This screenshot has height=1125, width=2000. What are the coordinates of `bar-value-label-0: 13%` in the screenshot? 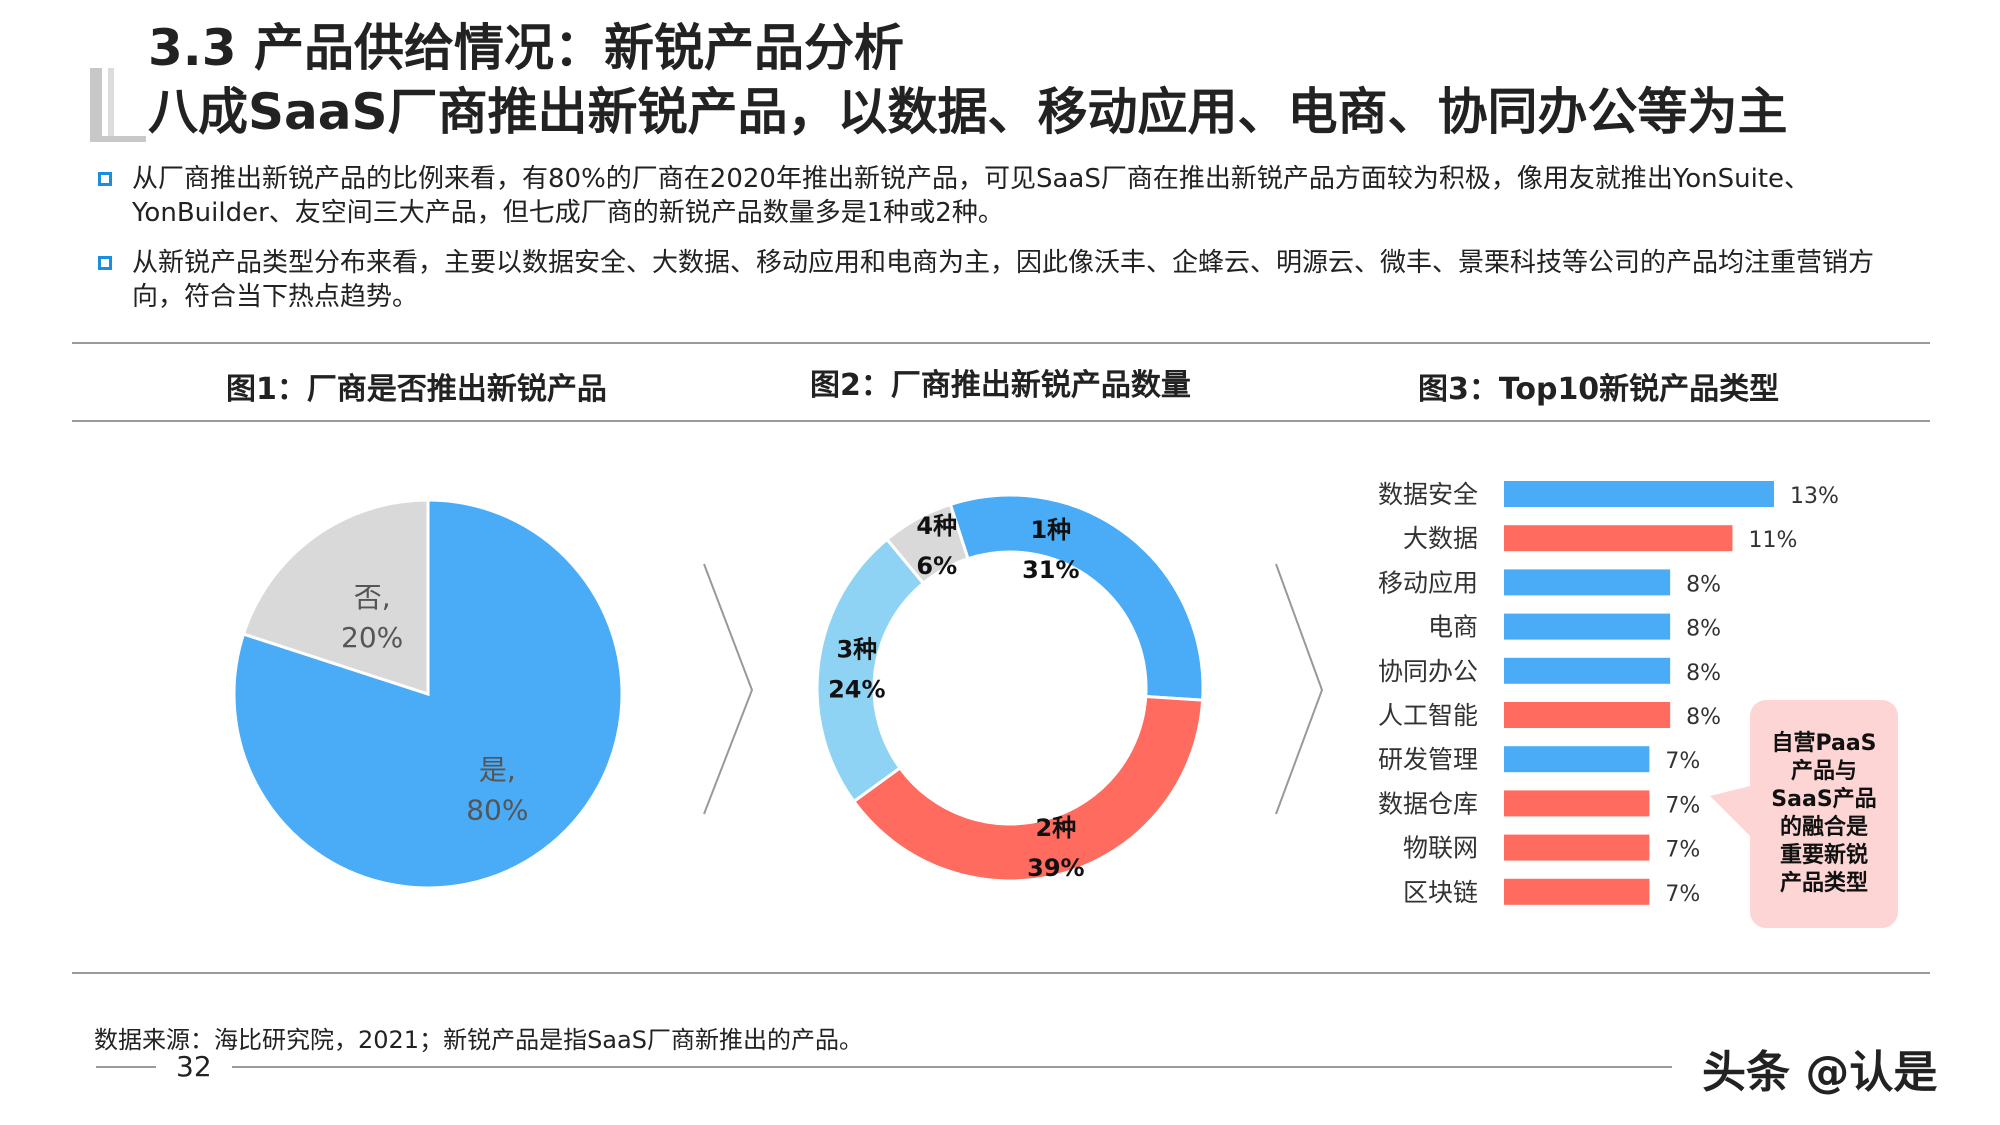 It's located at (1814, 496).